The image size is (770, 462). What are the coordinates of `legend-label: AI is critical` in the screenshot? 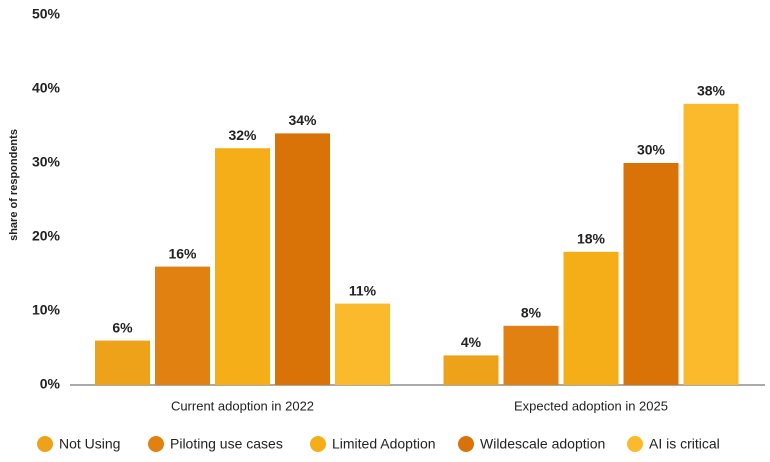 It's located at (684, 444).